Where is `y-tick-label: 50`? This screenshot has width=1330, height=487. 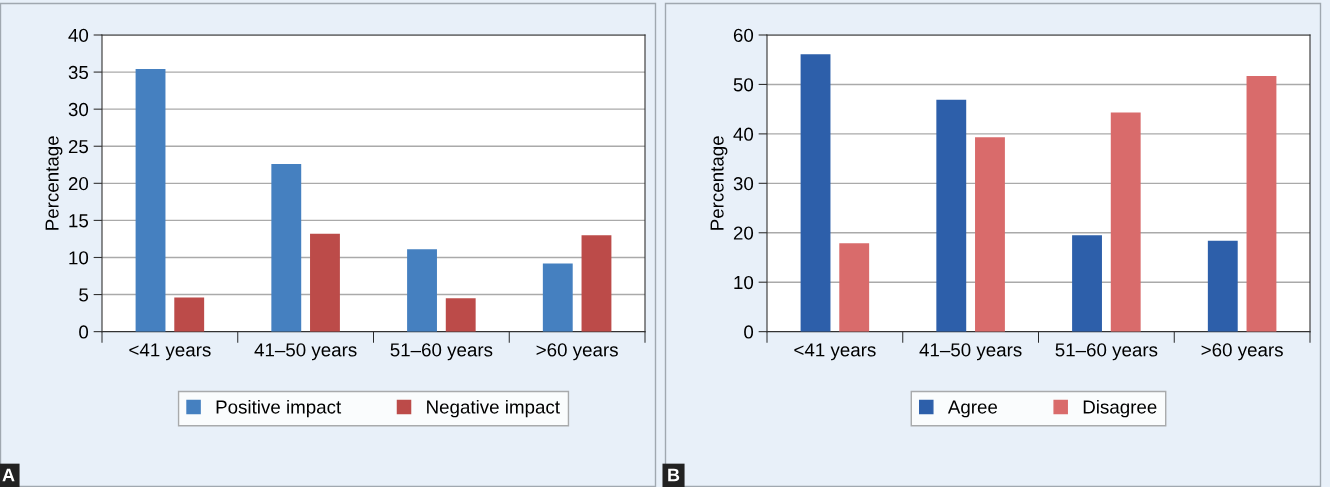
y-tick-label: 50 is located at coordinates (743, 85).